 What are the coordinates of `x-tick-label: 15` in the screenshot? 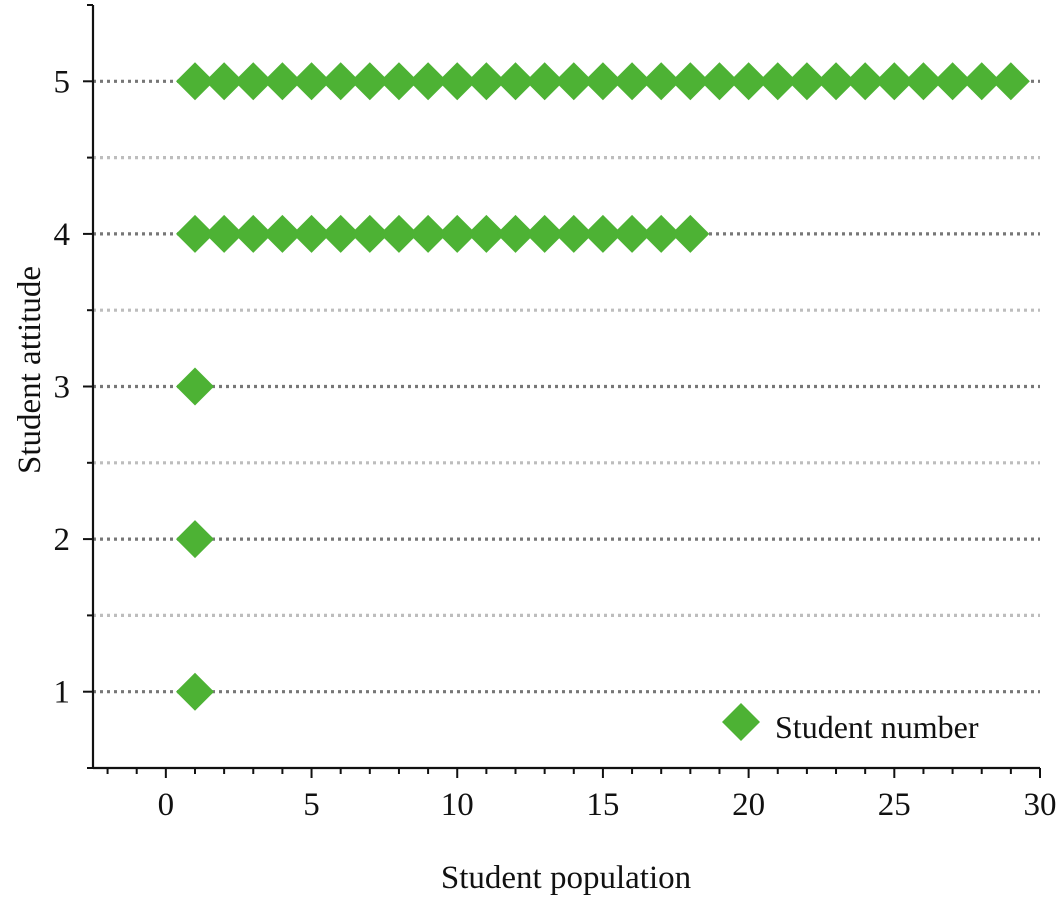 It's located at (602, 805).